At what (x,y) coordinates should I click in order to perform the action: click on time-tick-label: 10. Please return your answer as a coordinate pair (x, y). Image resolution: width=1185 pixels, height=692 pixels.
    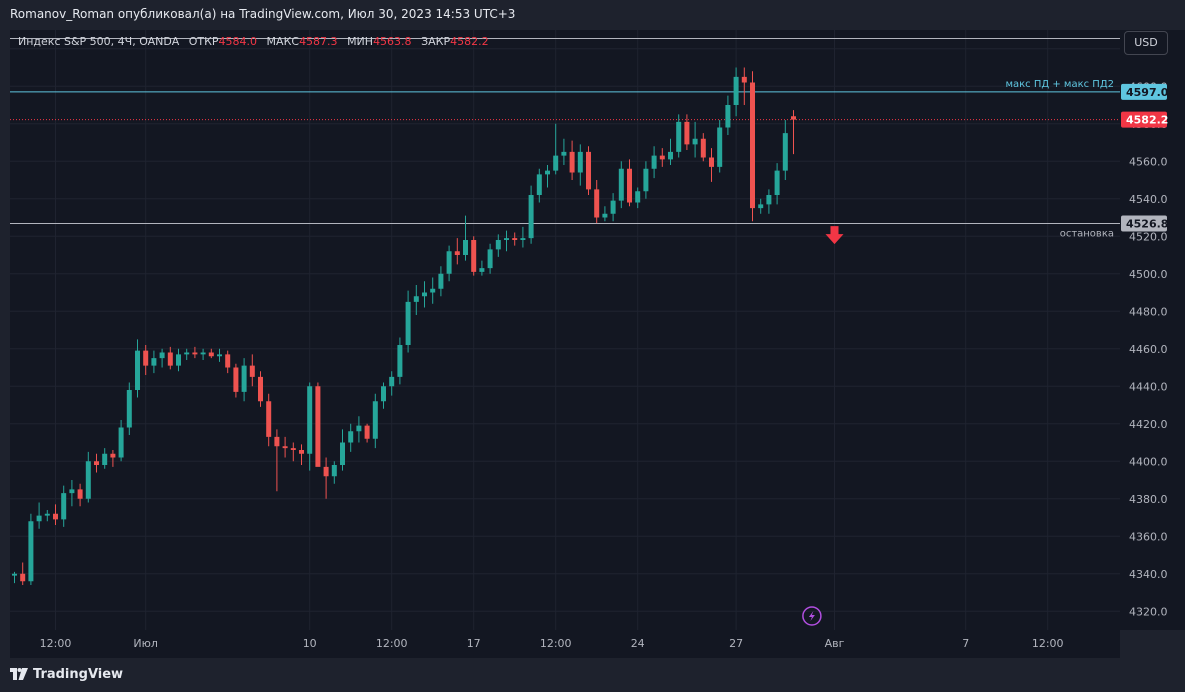
    Looking at the image, I should click on (310, 643).